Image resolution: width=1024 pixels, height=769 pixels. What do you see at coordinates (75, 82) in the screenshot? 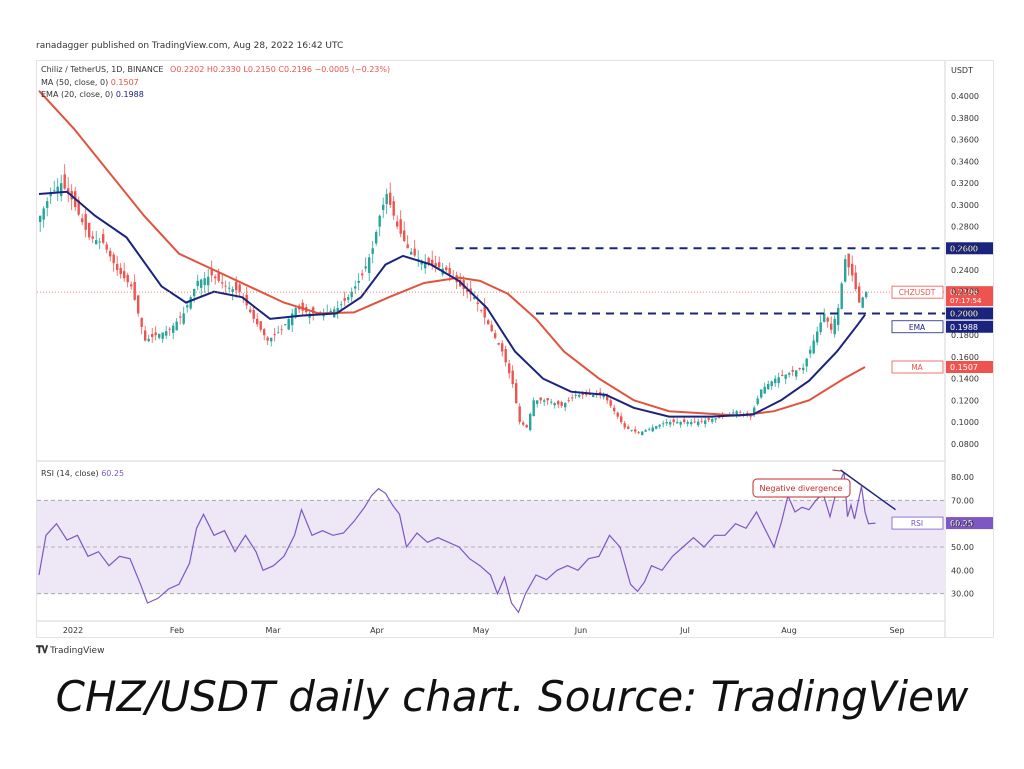
I see `ma-label: MA (50, close, 0)` at bounding box center [75, 82].